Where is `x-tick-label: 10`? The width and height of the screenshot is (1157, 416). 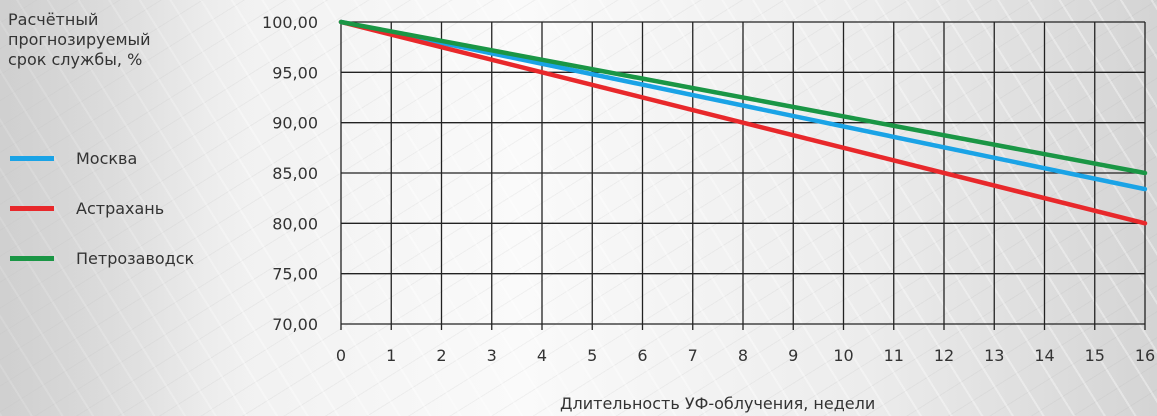 x-tick-label: 10 is located at coordinates (843, 355).